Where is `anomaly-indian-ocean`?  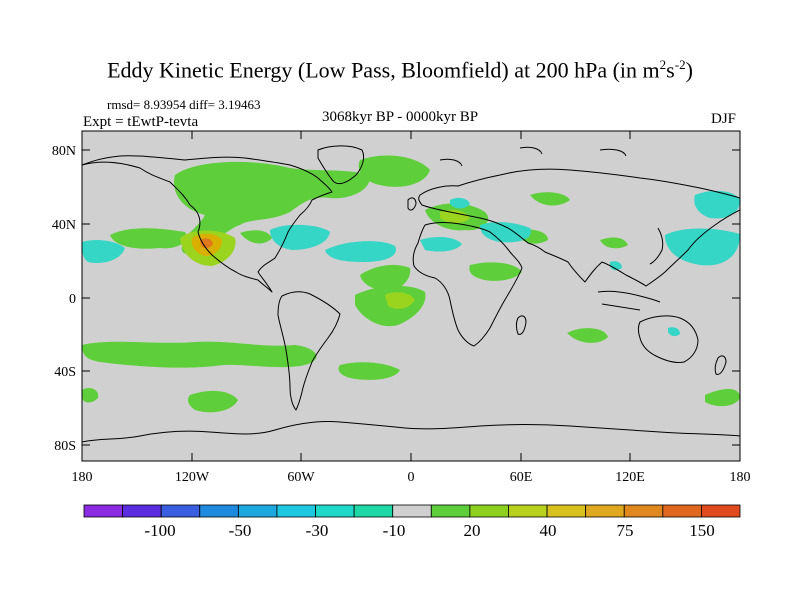 anomaly-indian-ocean is located at coordinates (587, 335).